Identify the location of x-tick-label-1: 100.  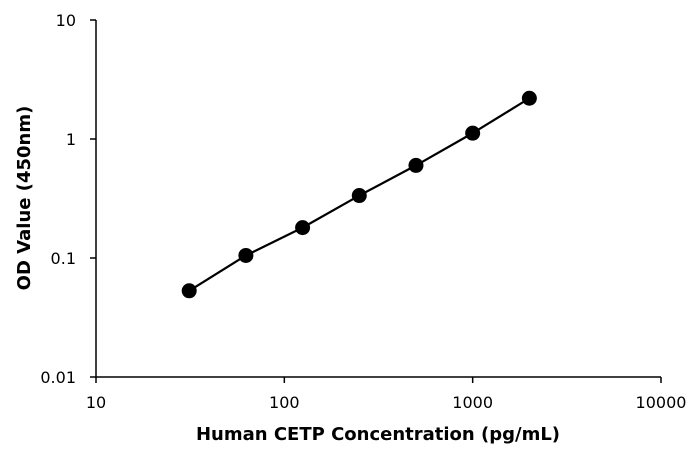
(284, 402).